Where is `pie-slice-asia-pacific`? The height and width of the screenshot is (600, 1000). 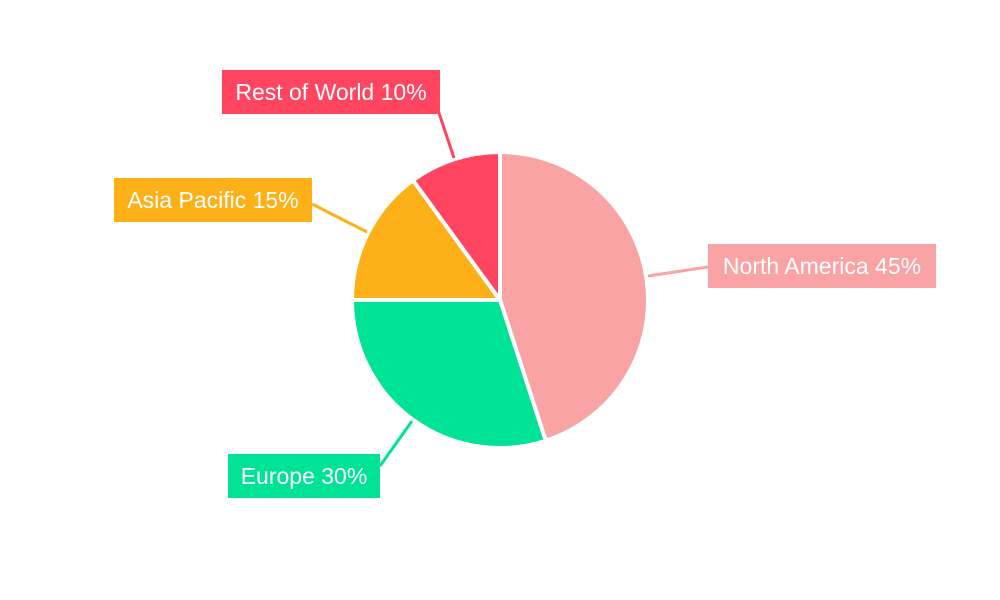 pie-slice-asia-pacific is located at coordinates (426, 240).